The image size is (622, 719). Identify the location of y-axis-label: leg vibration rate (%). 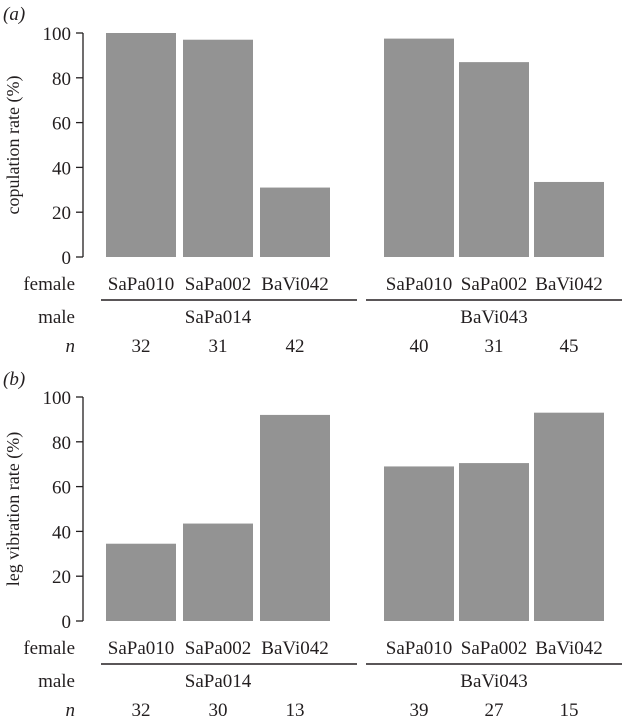
(13, 509).